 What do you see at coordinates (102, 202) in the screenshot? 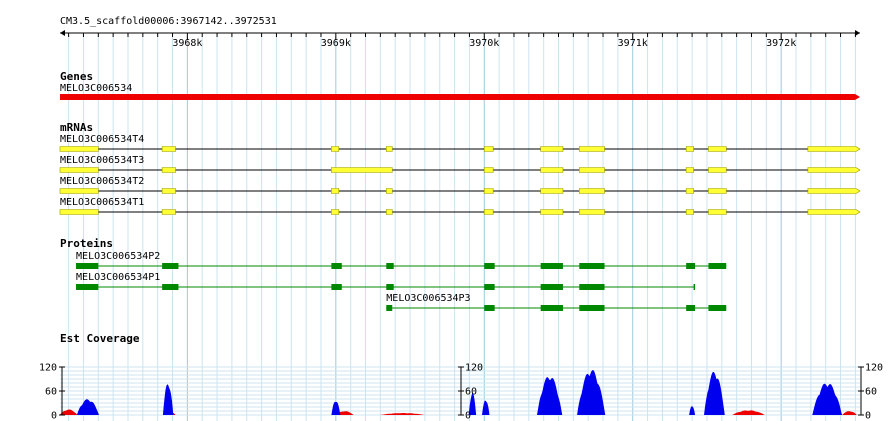
I see `mrna-label: MELO3C006534T1` at bounding box center [102, 202].